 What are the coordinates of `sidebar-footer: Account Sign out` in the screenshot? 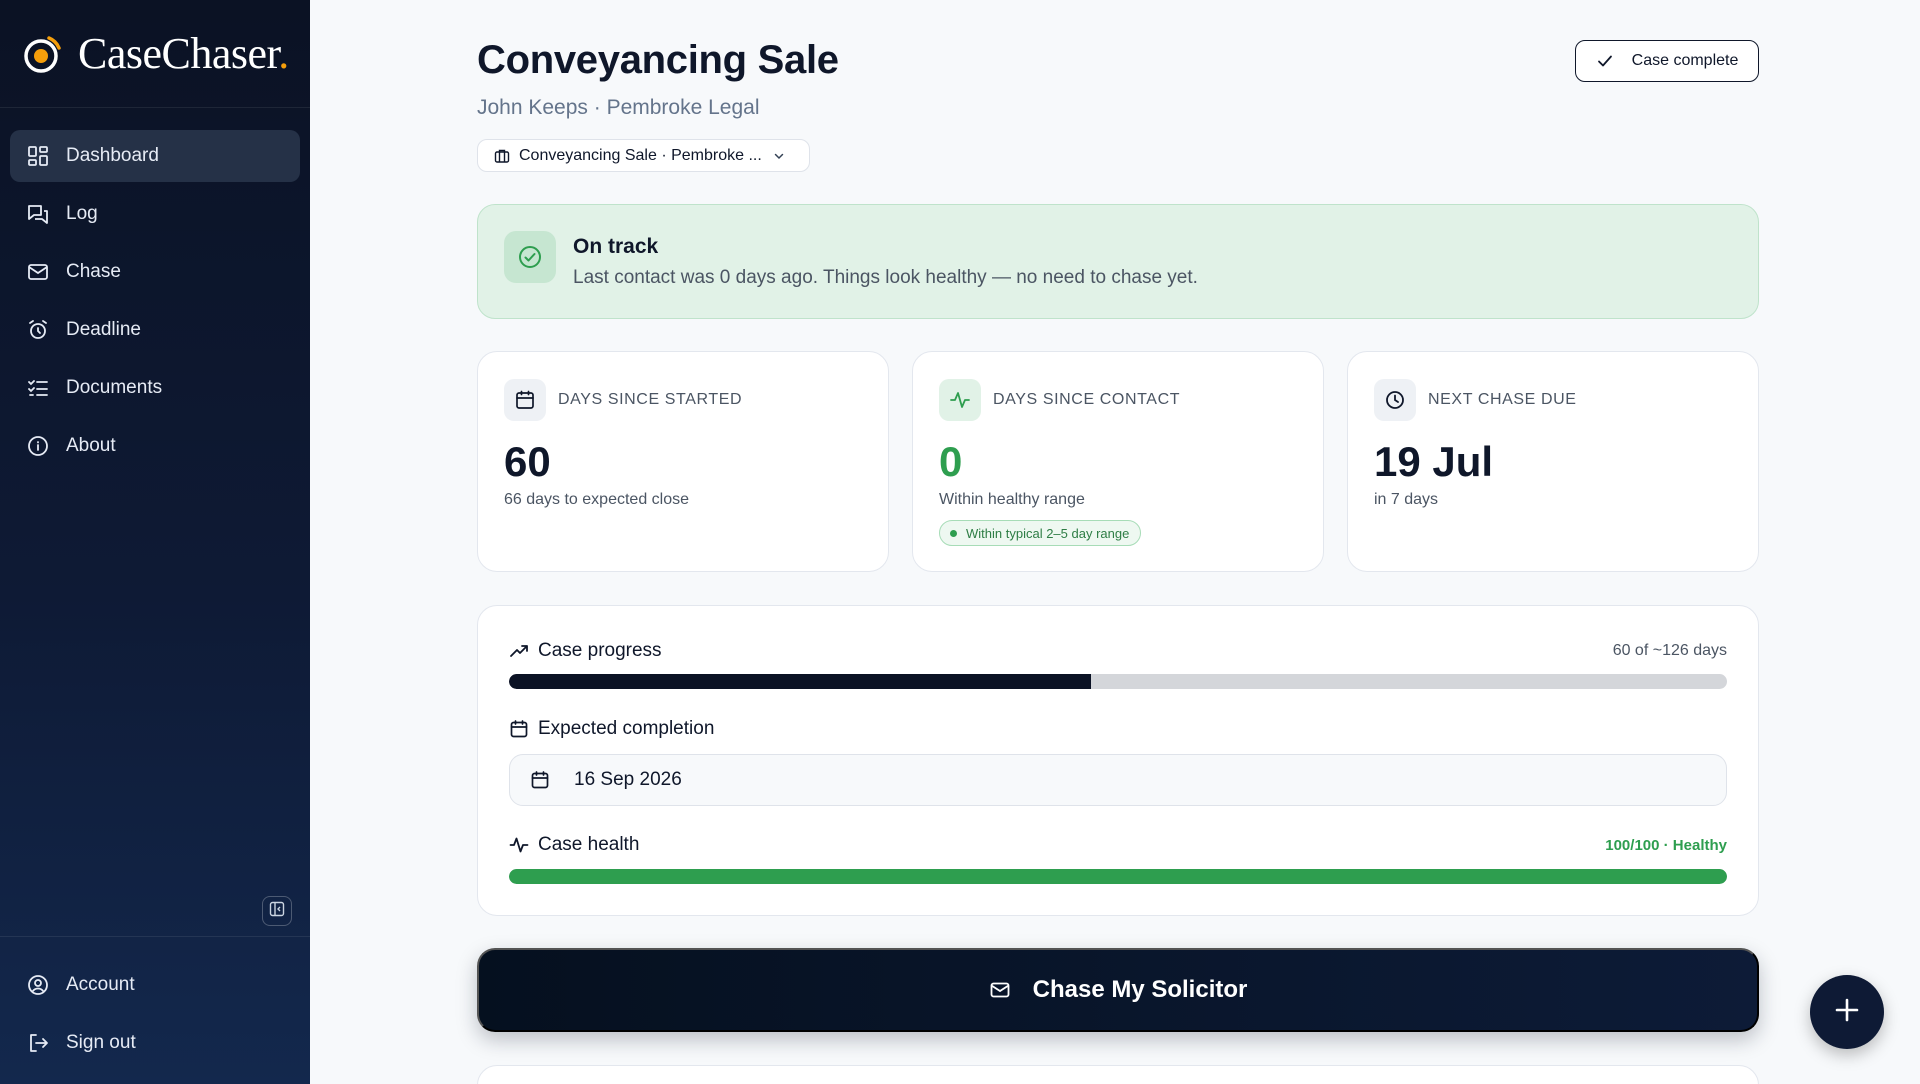 It's located at (155, 1005).